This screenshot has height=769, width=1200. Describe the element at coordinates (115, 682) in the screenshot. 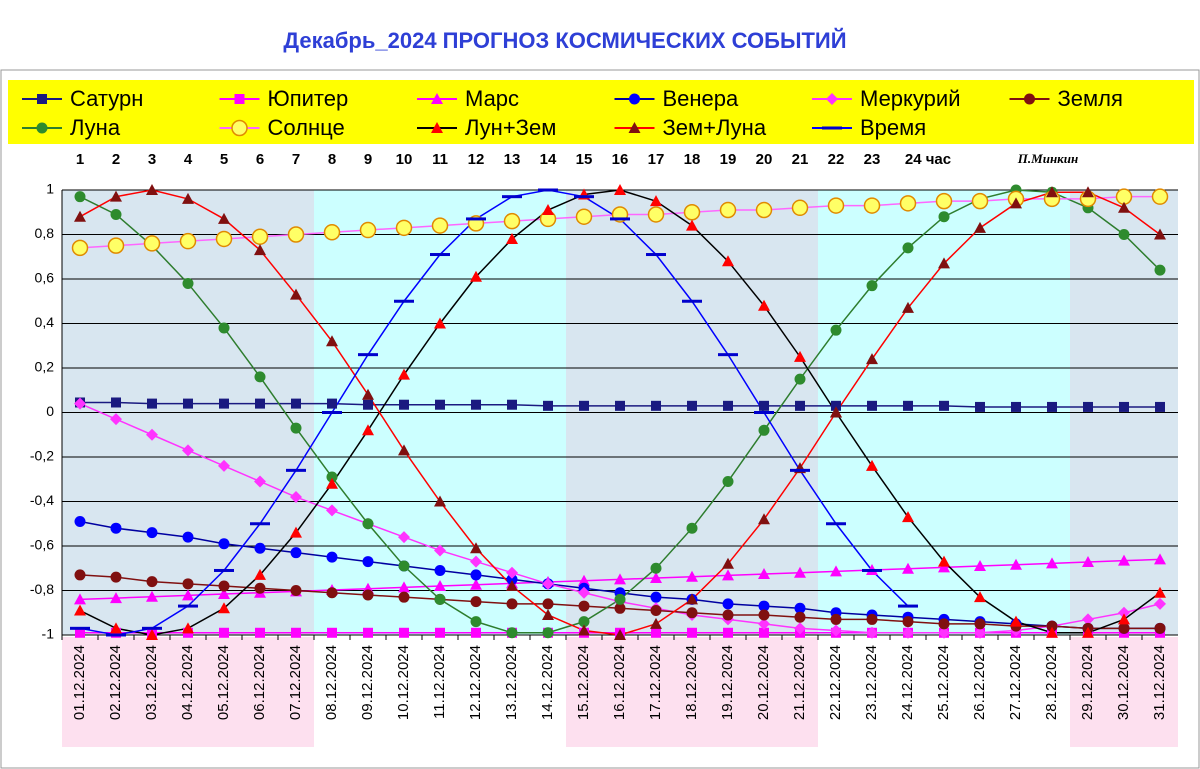

I see `x-tick-label: 02.12.2024` at that location.